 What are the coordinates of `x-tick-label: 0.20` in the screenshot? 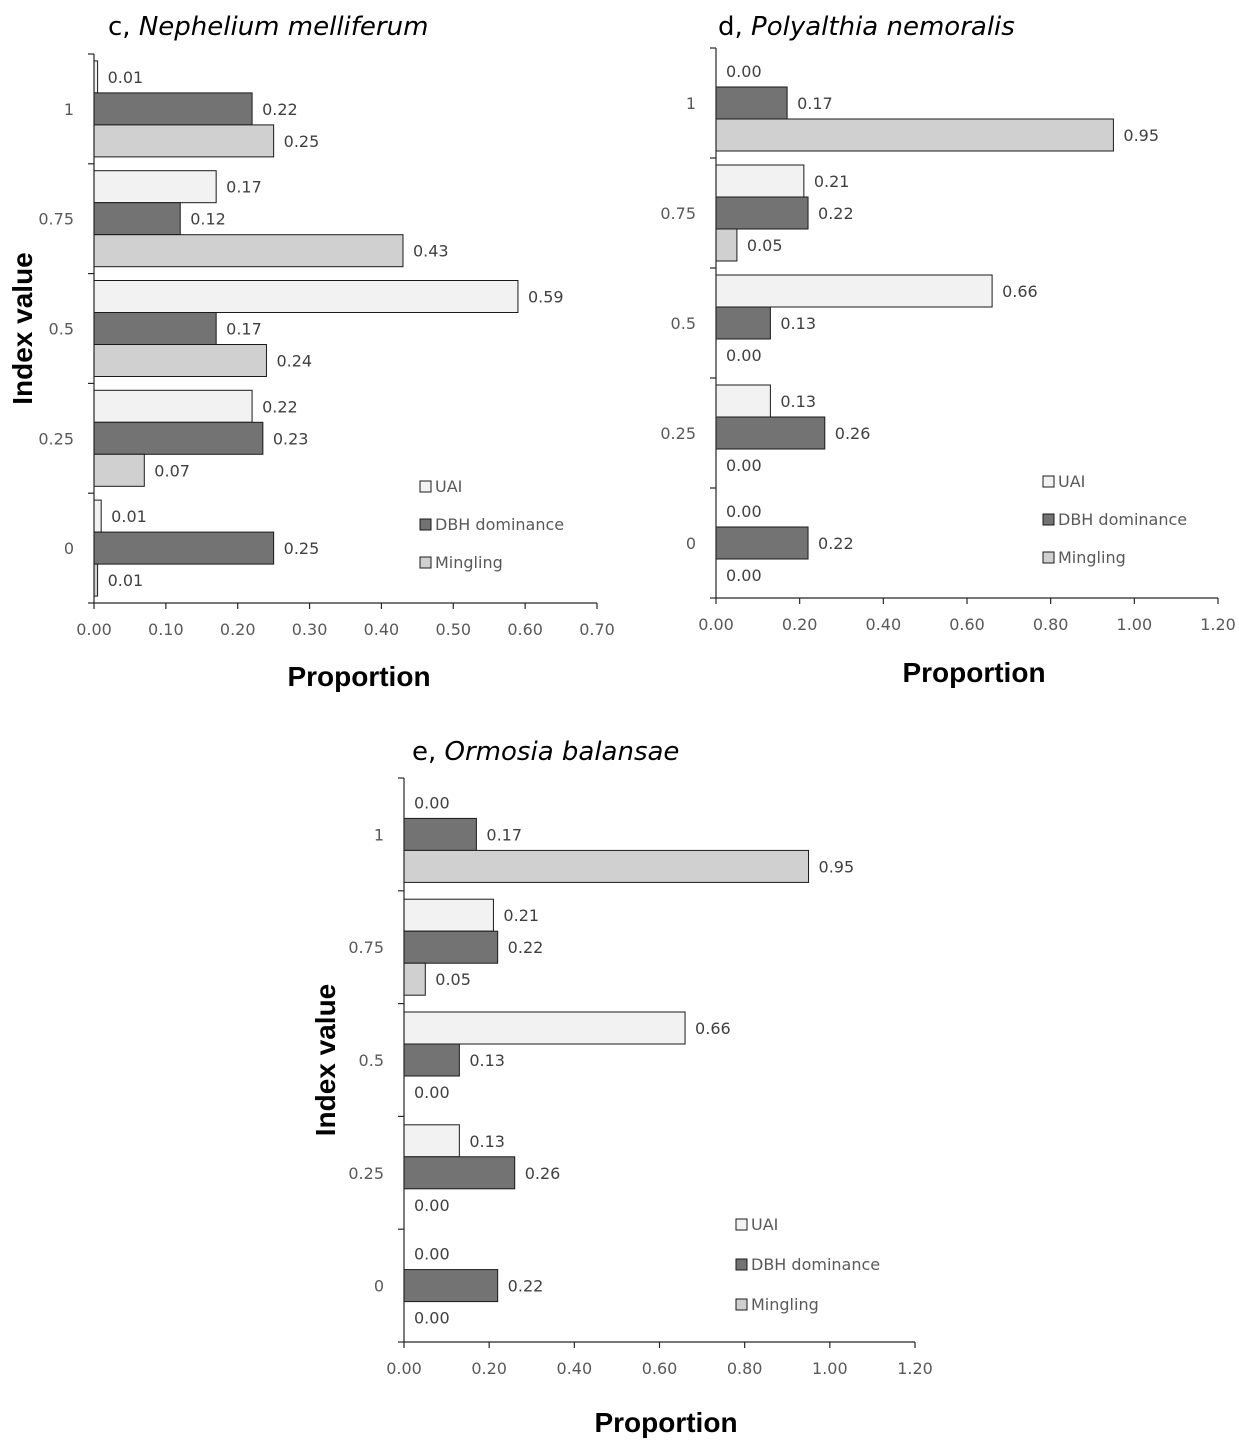 It's located at (489, 1368).